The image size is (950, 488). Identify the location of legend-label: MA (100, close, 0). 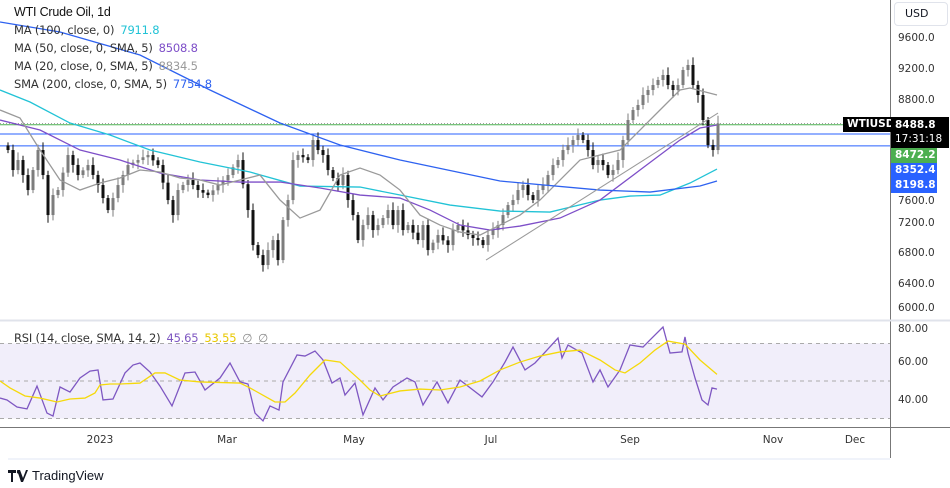
(64, 30).